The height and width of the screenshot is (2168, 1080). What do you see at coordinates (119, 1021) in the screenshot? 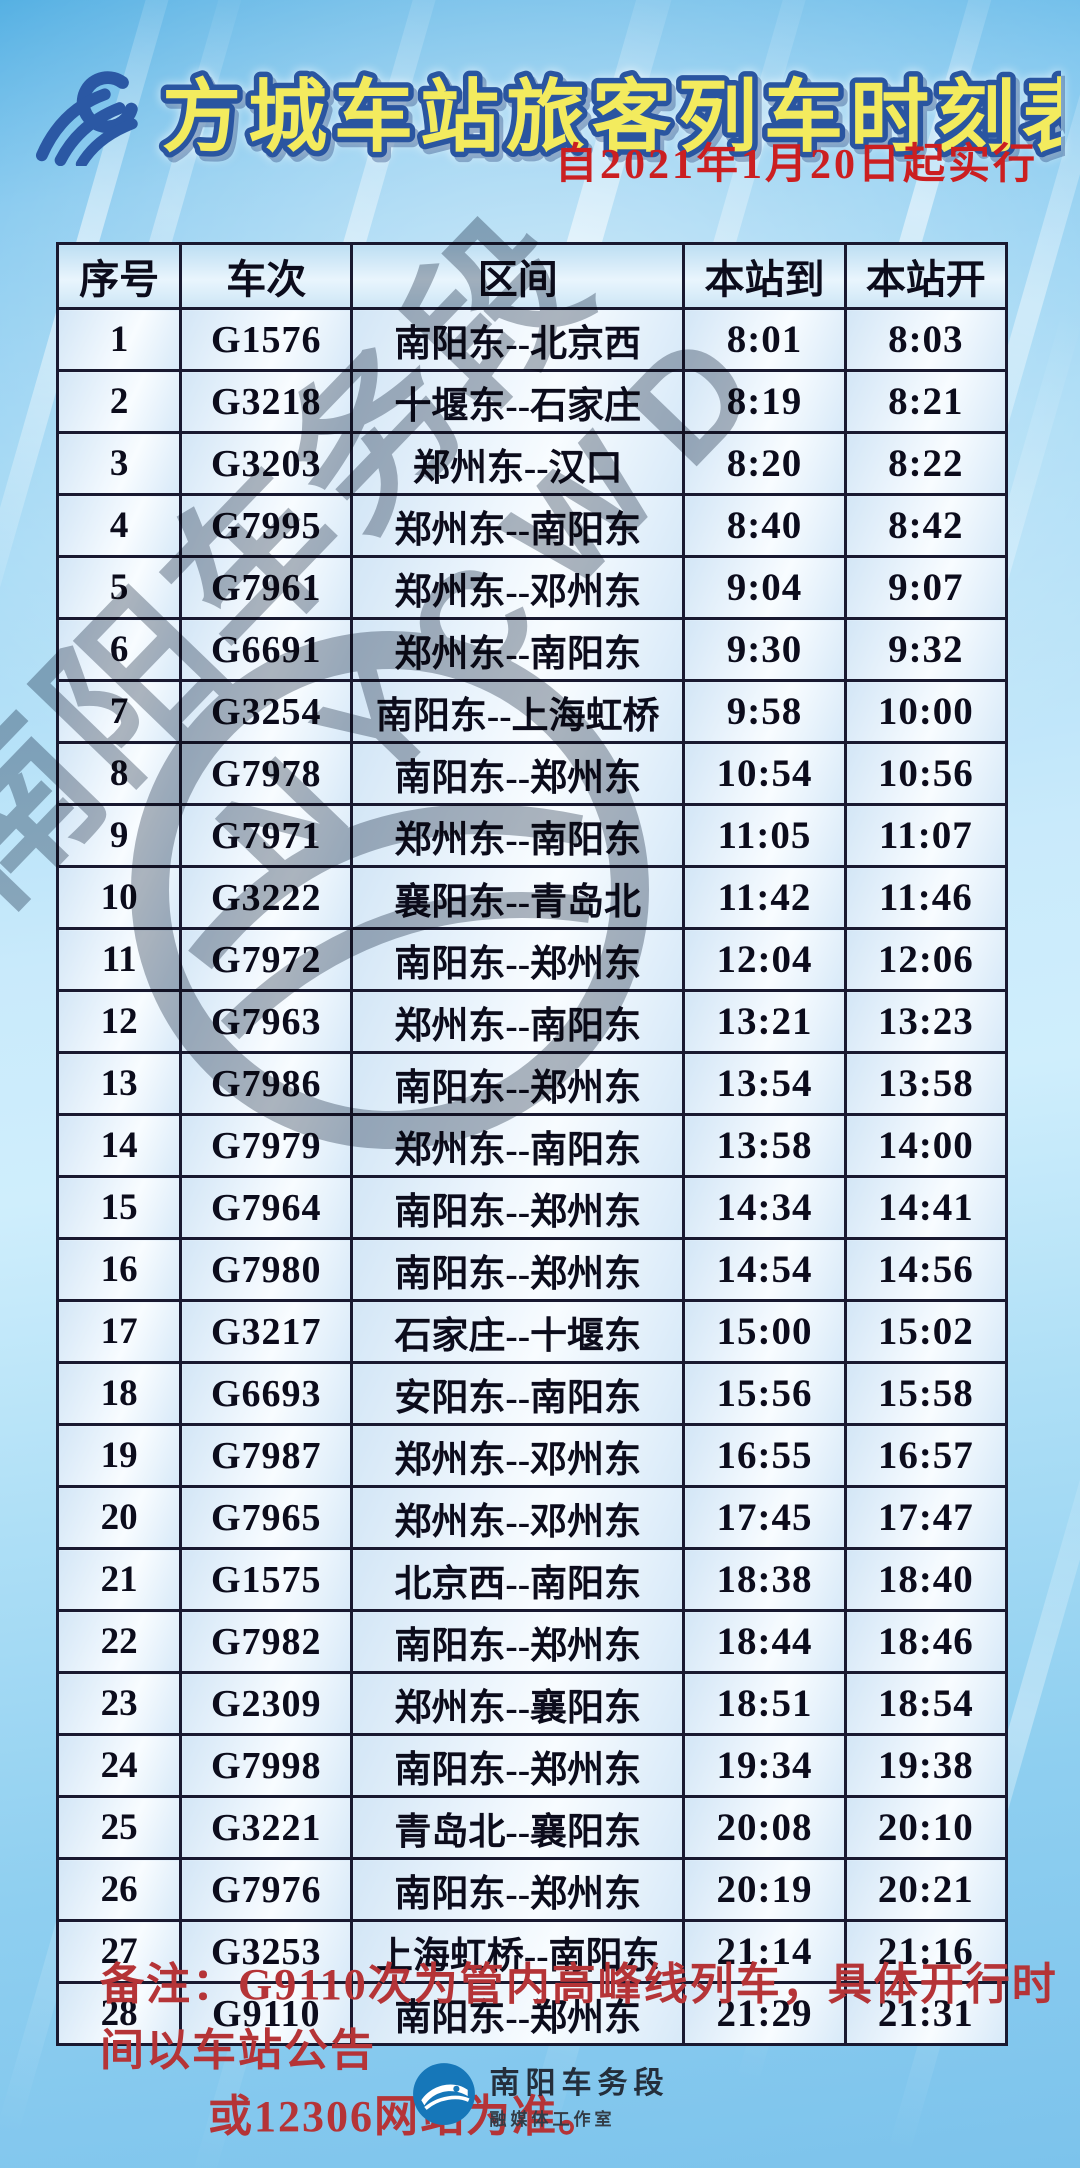
I see `cell-index: 12` at bounding box center [119, 1021].